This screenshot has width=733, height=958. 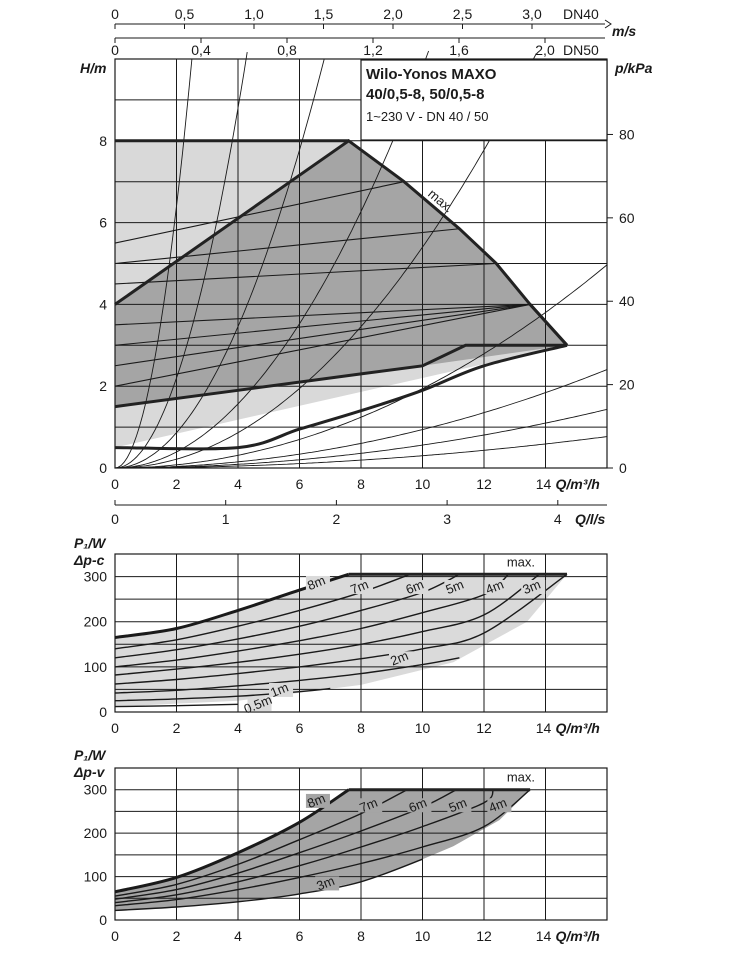 I want to click on head-xtick: 2, so click(x=177, y=484).